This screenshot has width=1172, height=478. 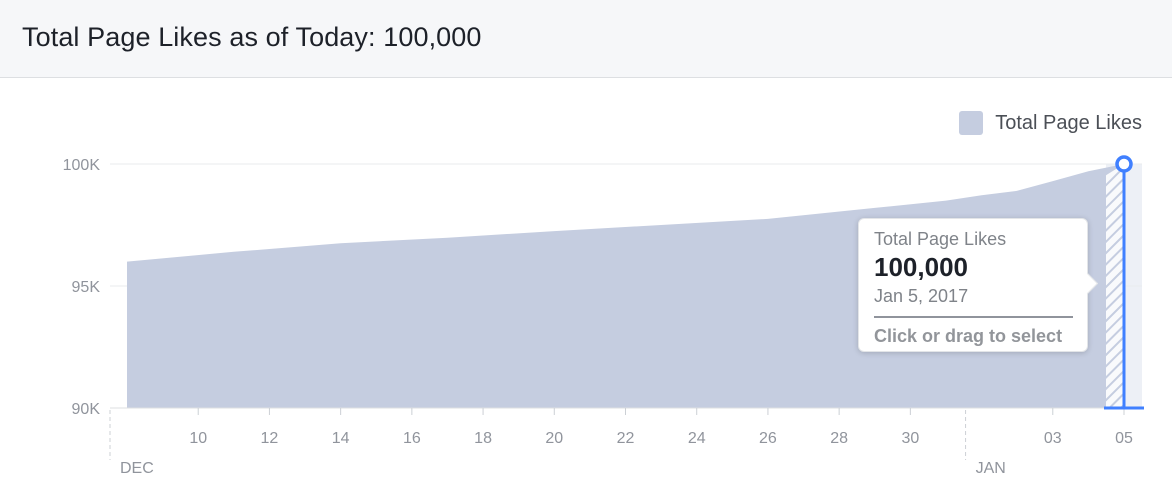 What do you see at coordinates (1115, 286) in the screenshot?
I see `selected-day-hatch` at bounding box center [1115, 286].